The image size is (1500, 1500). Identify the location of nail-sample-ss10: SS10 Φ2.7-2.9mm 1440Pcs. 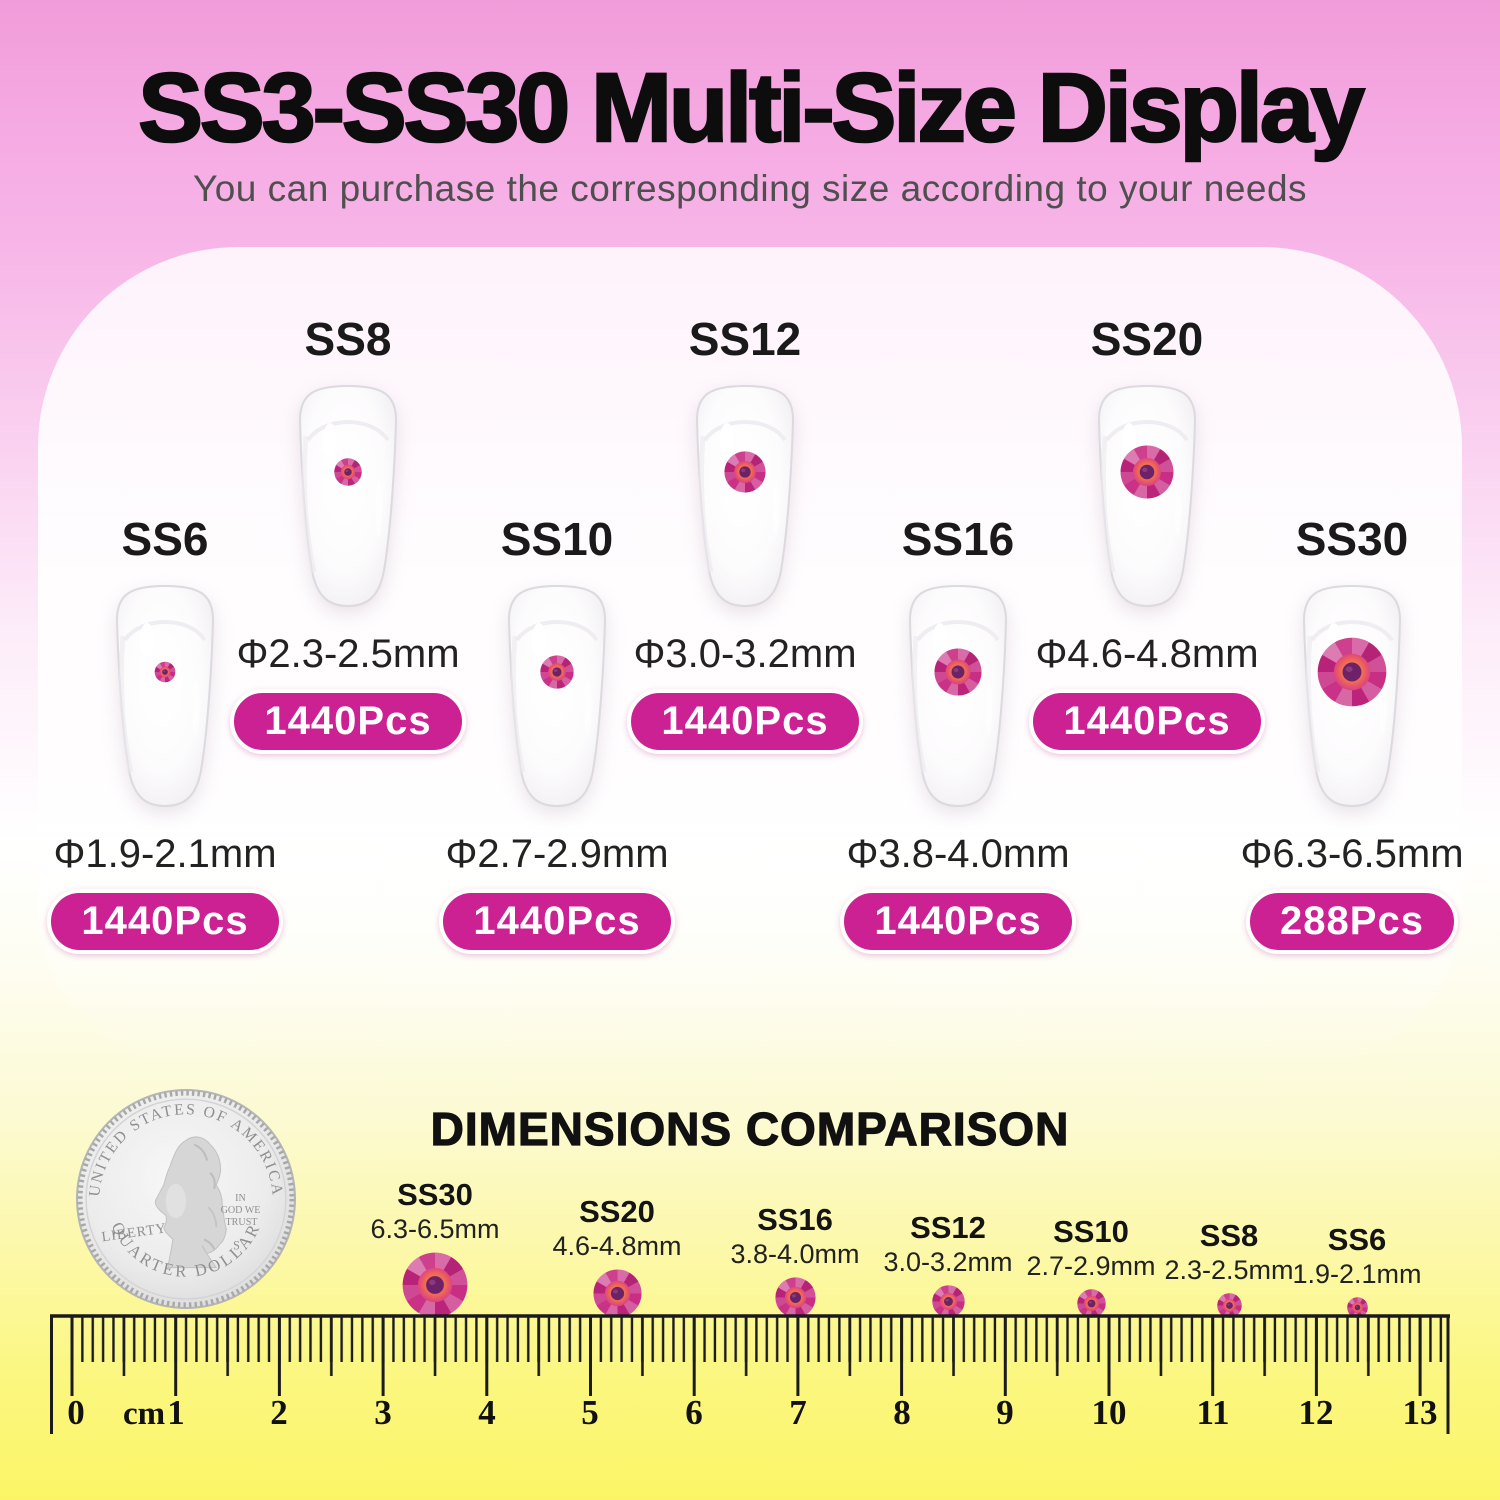
(557, 733).